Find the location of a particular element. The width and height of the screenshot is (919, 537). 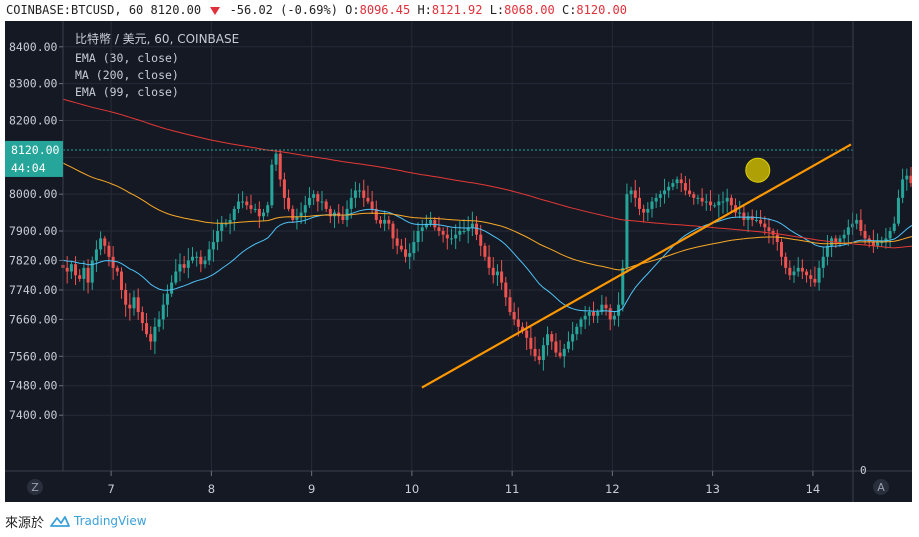

y-tick-label: 7740.00 is located at coordinates (33, 290).